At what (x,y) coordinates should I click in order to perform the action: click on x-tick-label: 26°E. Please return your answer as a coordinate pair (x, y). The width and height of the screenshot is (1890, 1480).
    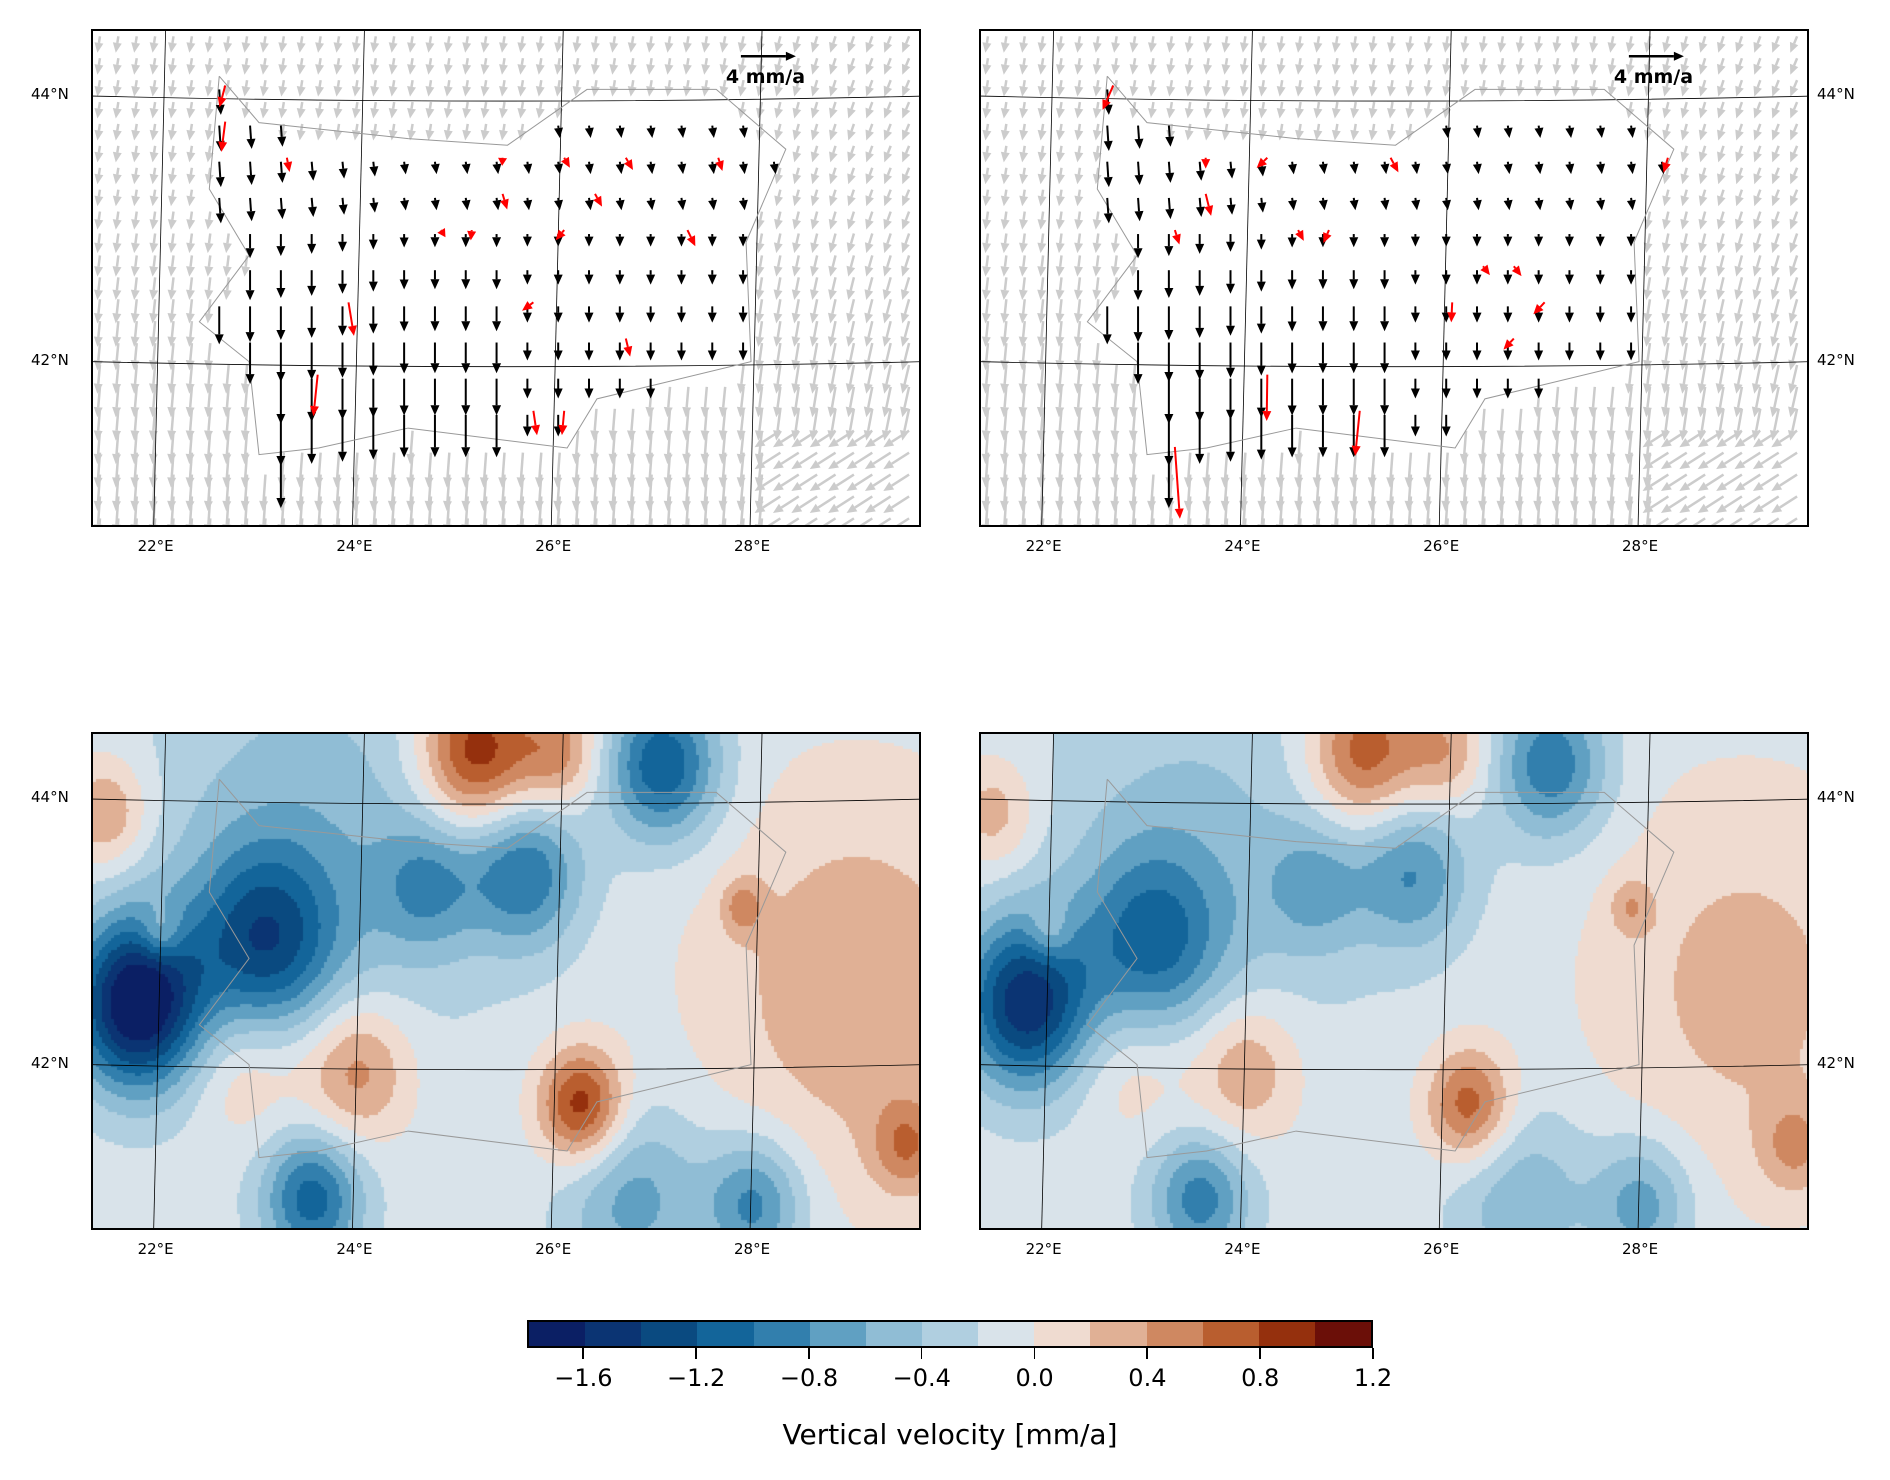
    Looking at the image, I should click on (553, 546).